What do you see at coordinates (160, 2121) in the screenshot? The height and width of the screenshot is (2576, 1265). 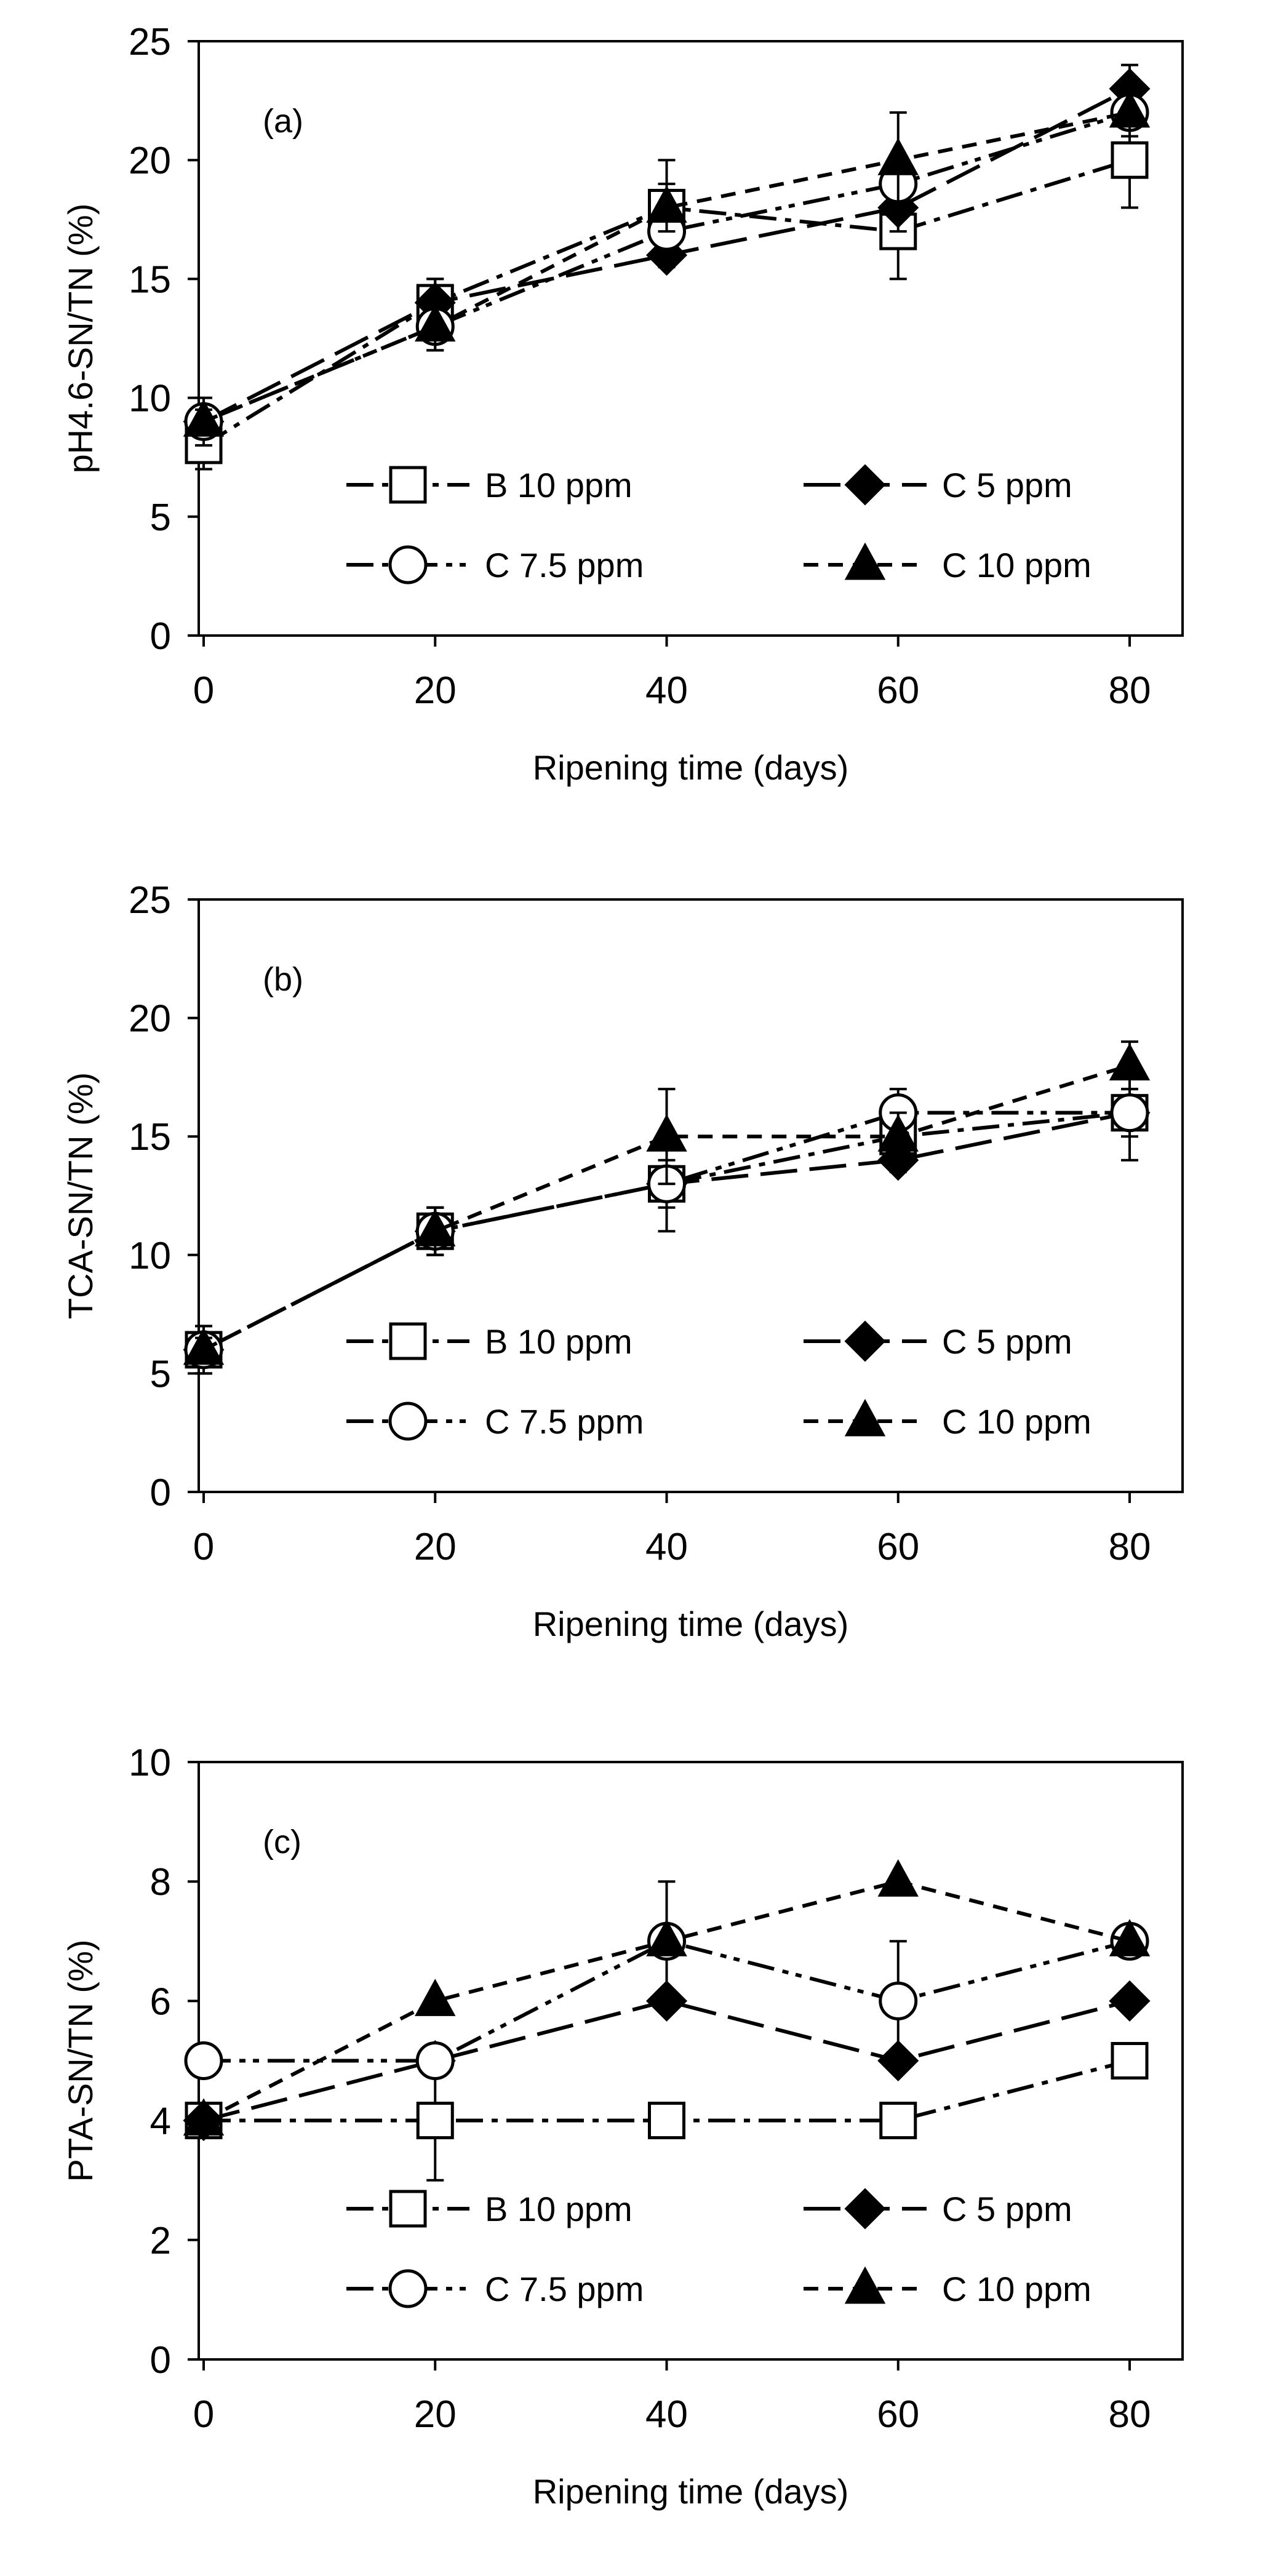 I see `y-tick-label: 4` at bounding box center [160, 2121].